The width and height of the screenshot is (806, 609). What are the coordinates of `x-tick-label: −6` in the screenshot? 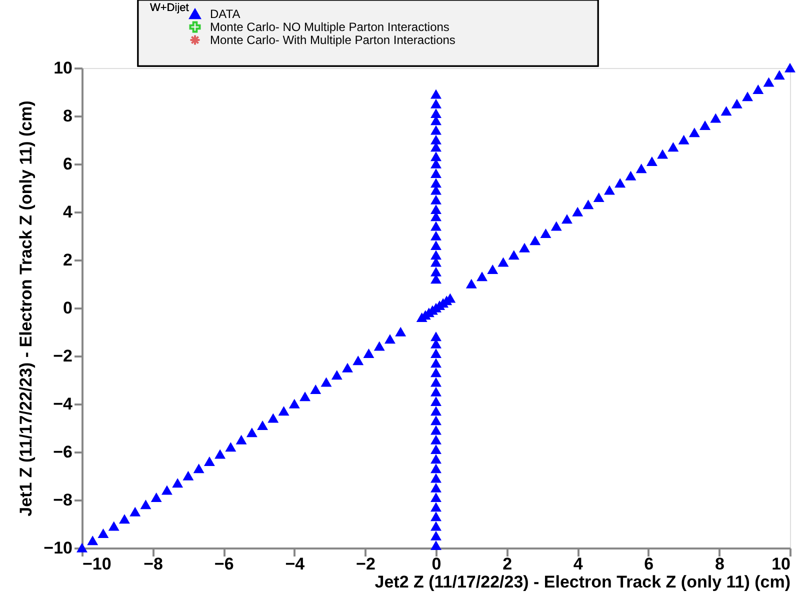 It's located at (224, 564).